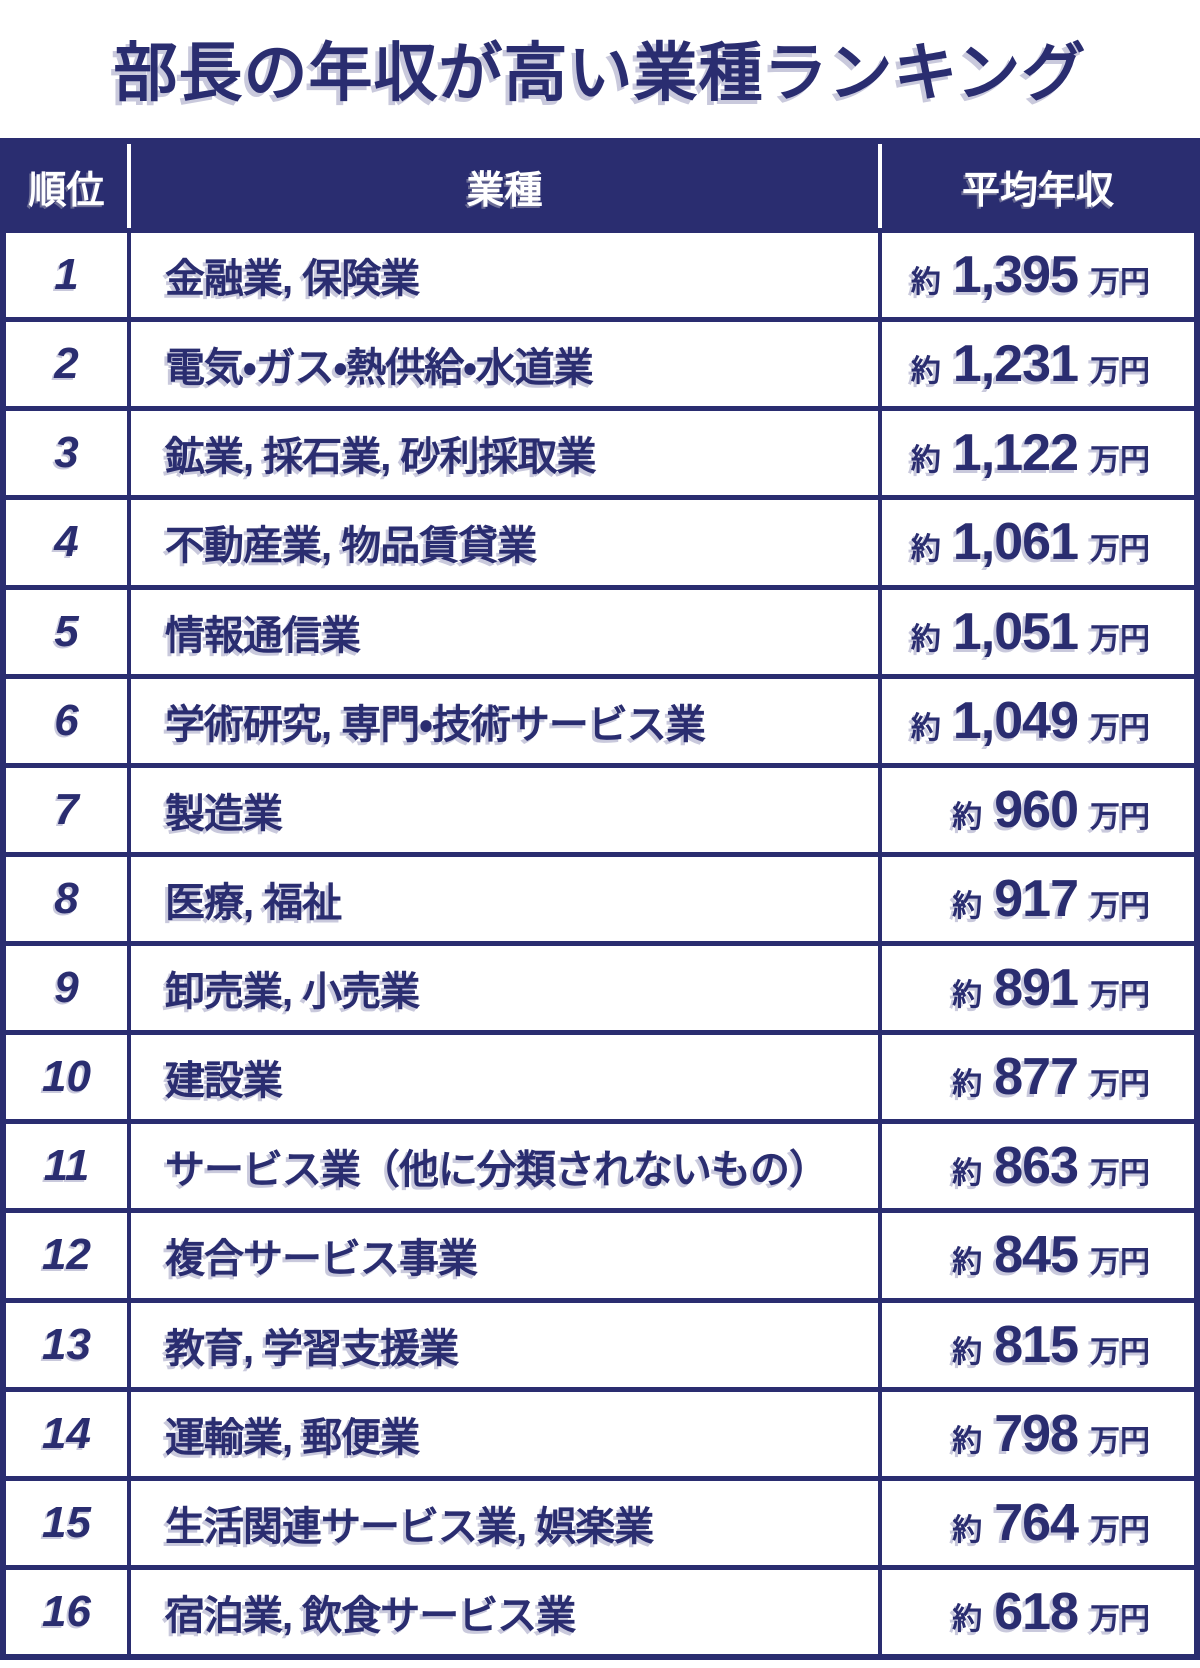  I want to click on industry-cell: 宿泊業, 飲食サービス業, so click(504, 1611).